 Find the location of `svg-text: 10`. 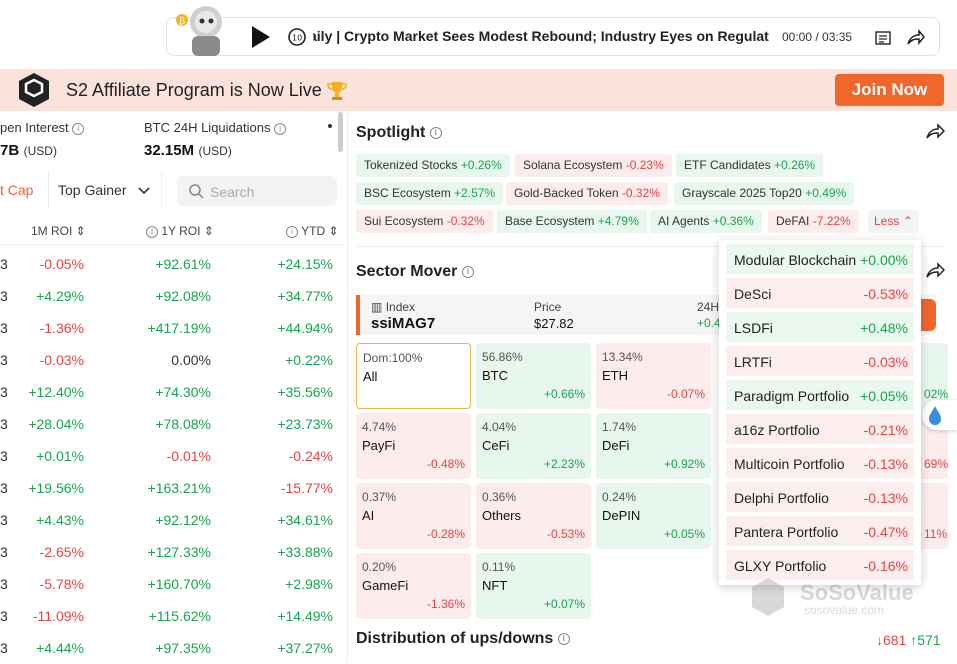

svg-text: 10 is located at coordinates (297, 38).